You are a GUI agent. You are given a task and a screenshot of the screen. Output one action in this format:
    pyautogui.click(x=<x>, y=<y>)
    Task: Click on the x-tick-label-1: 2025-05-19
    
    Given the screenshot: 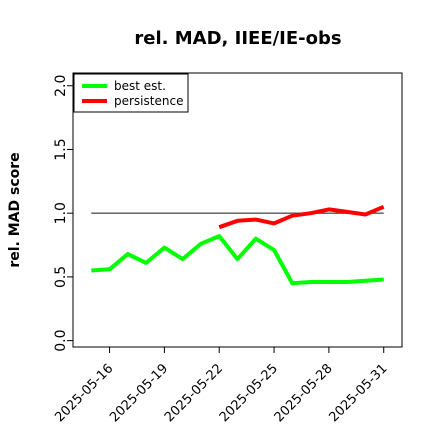 What is the action you would take?
    pyautogui.click(x=139, y=393)
    